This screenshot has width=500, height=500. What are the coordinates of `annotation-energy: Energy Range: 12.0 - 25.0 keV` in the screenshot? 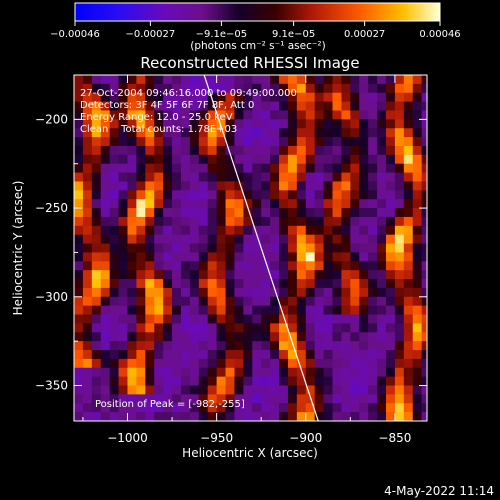 It's located at (156, 117).